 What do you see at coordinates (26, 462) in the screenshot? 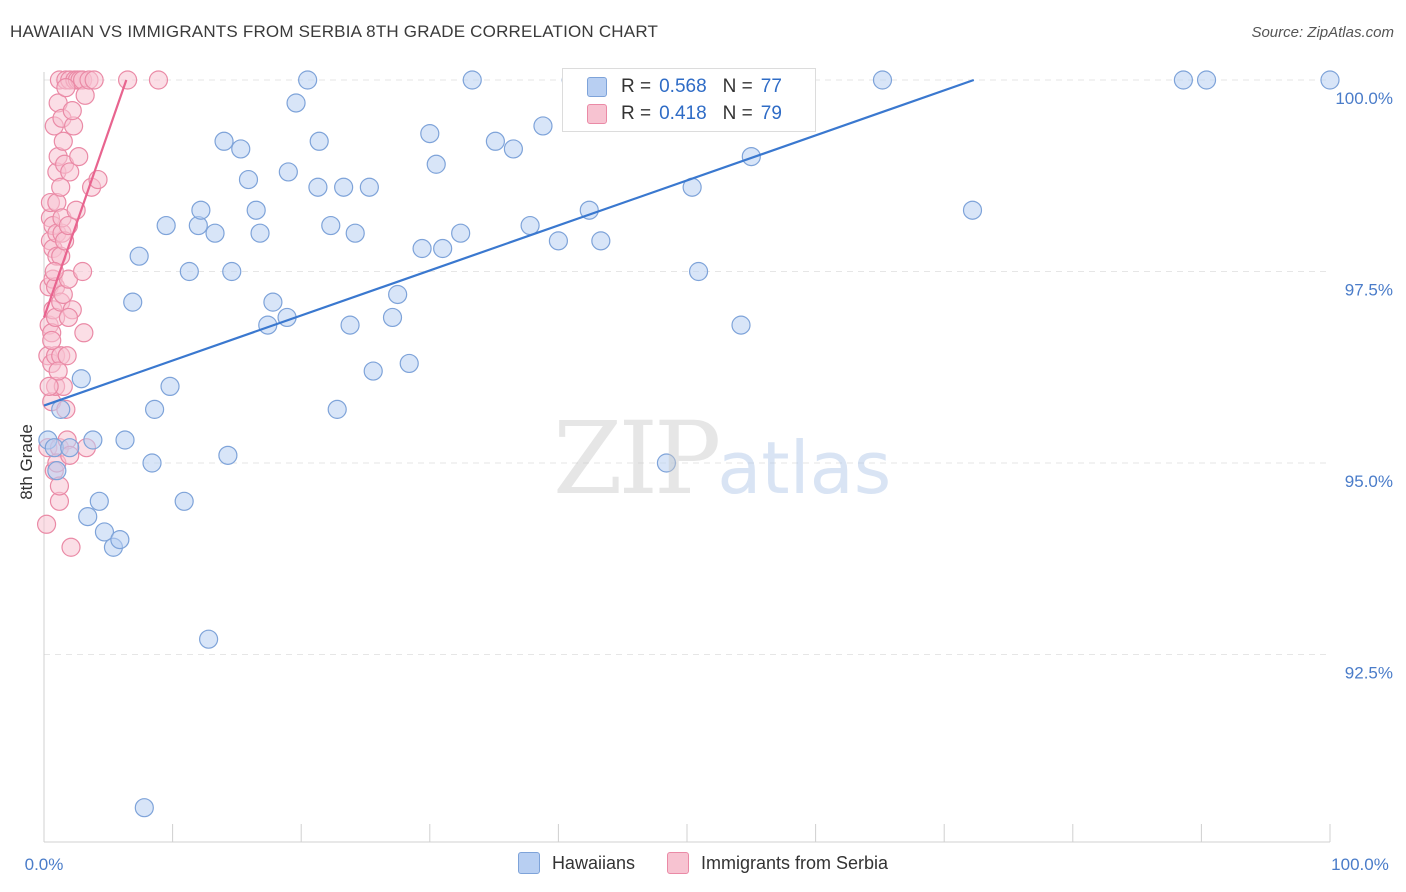
I see `y-axis-title: 8th Grade` at bounding box center [26, 462].